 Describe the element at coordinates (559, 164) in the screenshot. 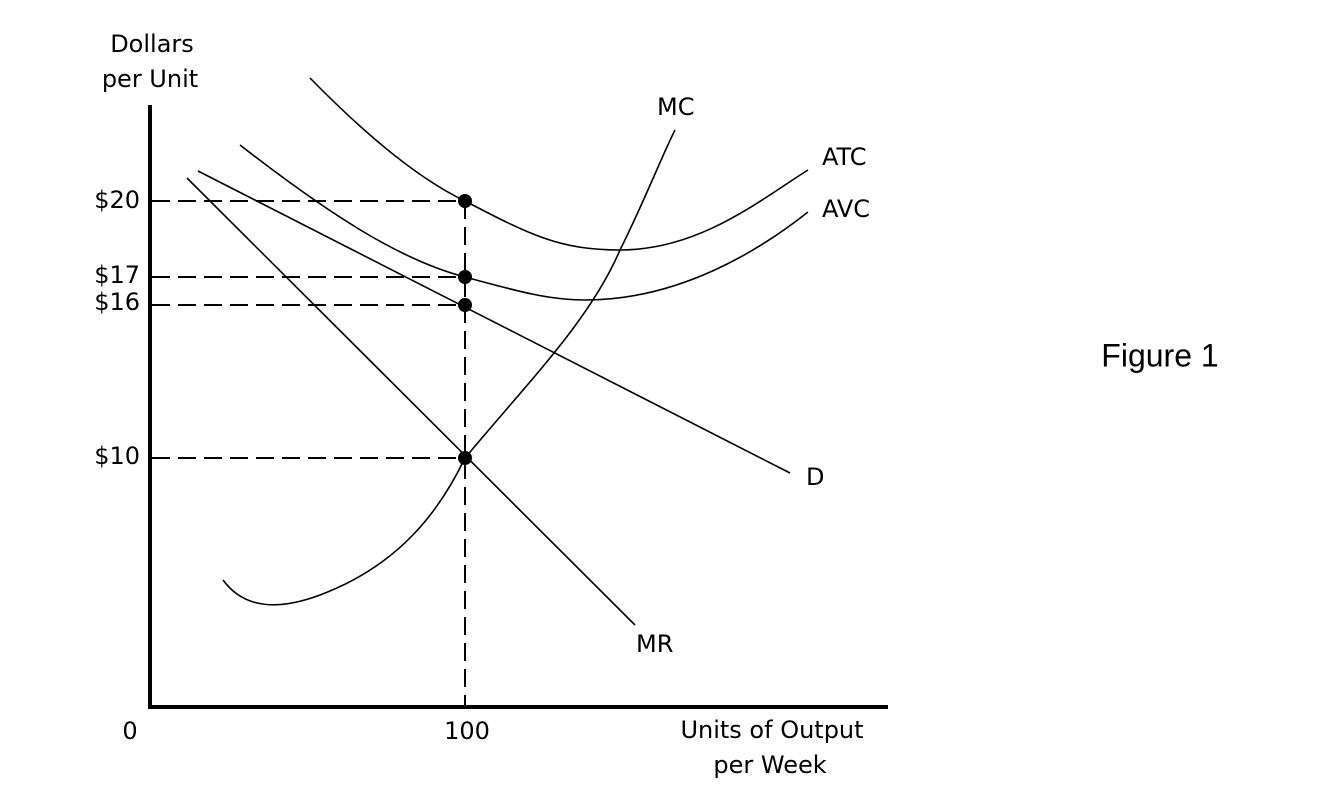

I see `atc-curve` at that location.